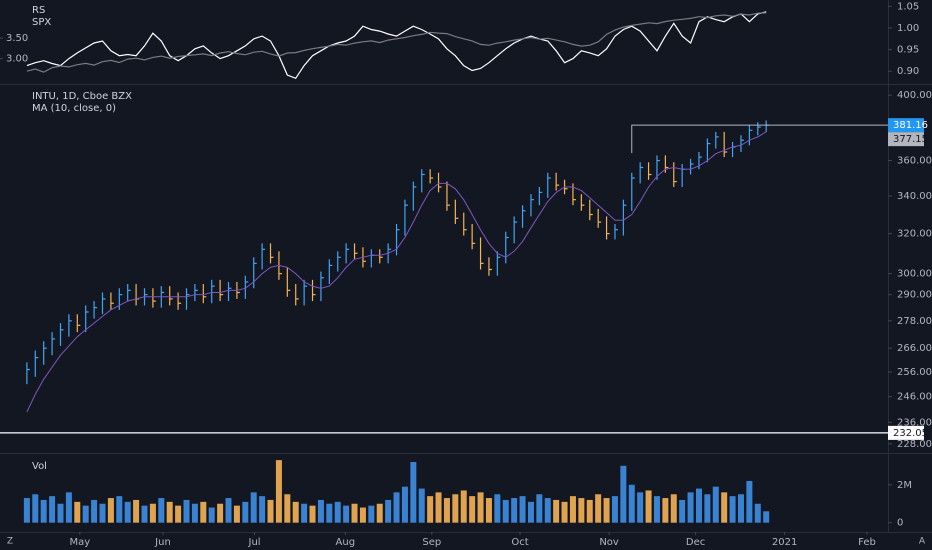 This screenshot has height=550, width=932. I want to click on y-tick-label: 3.50, so click(17, 38).